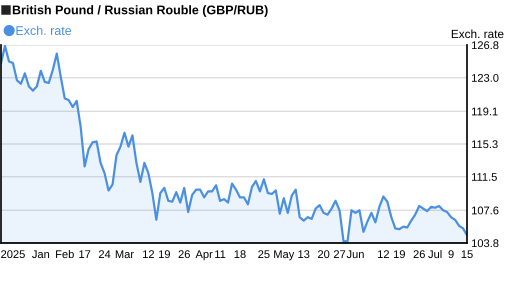 This screenshot has width=507, height=288. I want to click on y-tick-label: 111.5, so click(484, 177).